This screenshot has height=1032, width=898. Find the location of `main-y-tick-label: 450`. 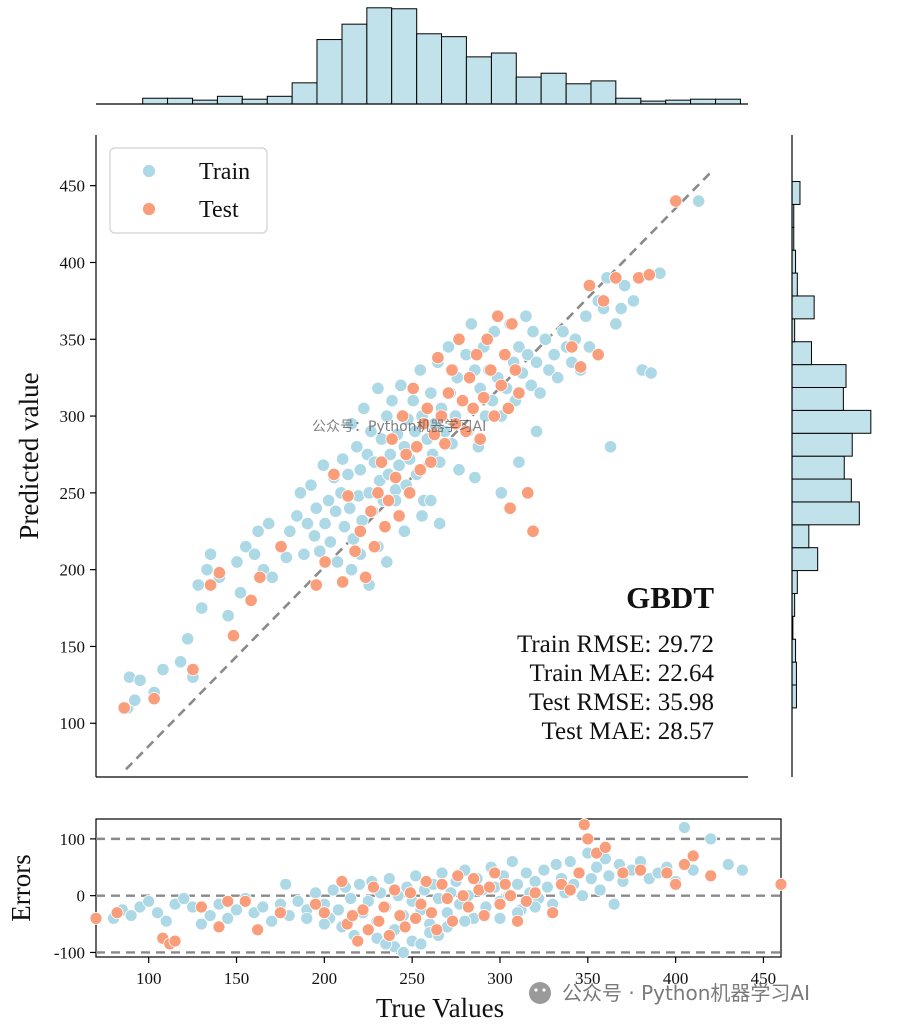

main-y-tick-label: 450 is located at coordinates (73, 186).